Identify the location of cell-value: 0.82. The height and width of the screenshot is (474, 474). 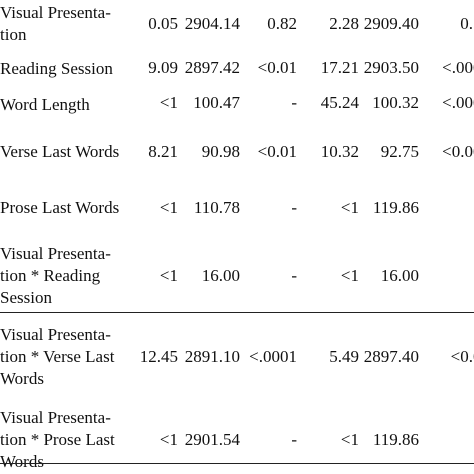
(282, 23).